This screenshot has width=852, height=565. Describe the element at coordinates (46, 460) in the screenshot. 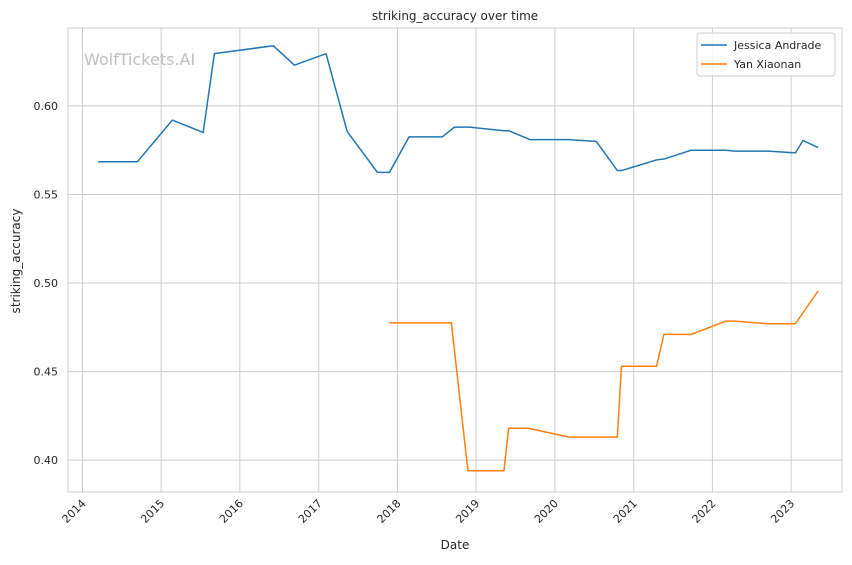

I see `y-tick-label: 0.40` at that location.